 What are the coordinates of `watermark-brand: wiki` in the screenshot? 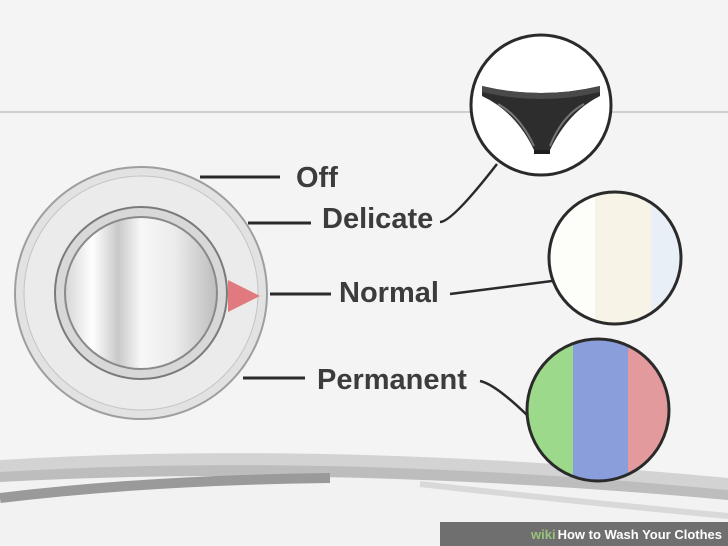 It's located at (543, 534).